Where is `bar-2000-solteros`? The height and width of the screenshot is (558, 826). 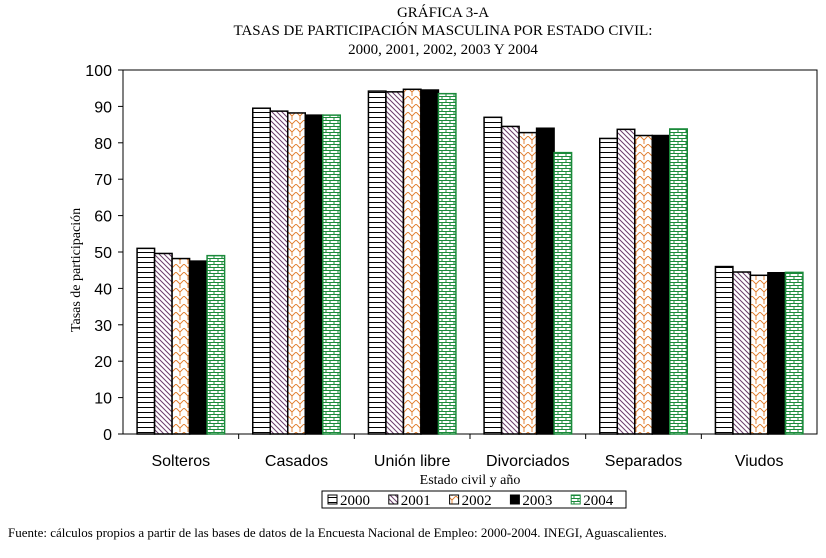
bar-2000-solteros is located at coordinates (146, 341).